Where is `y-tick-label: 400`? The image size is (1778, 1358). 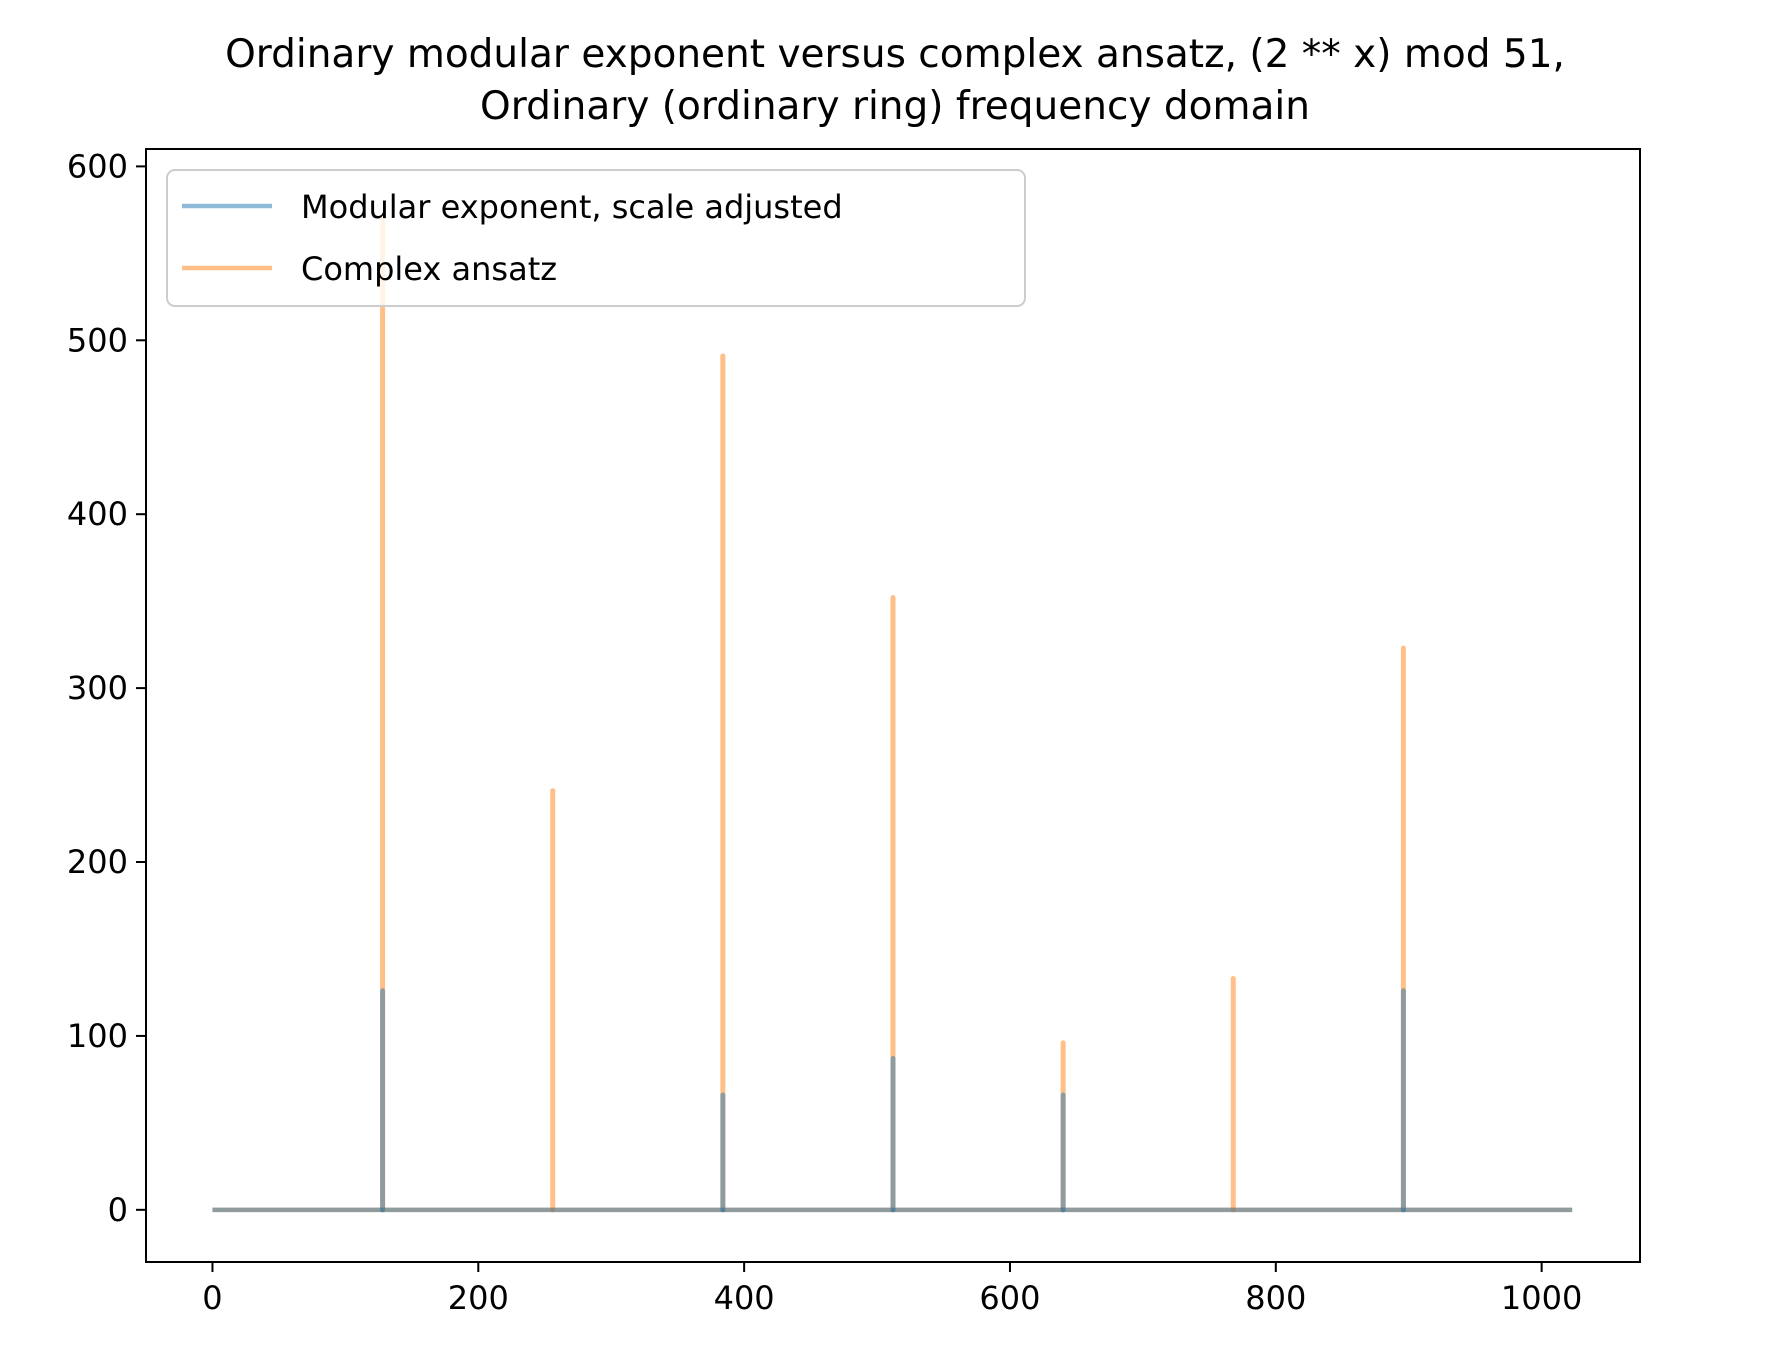 y-tick-label: 400 is located at coordinates (97, 514).